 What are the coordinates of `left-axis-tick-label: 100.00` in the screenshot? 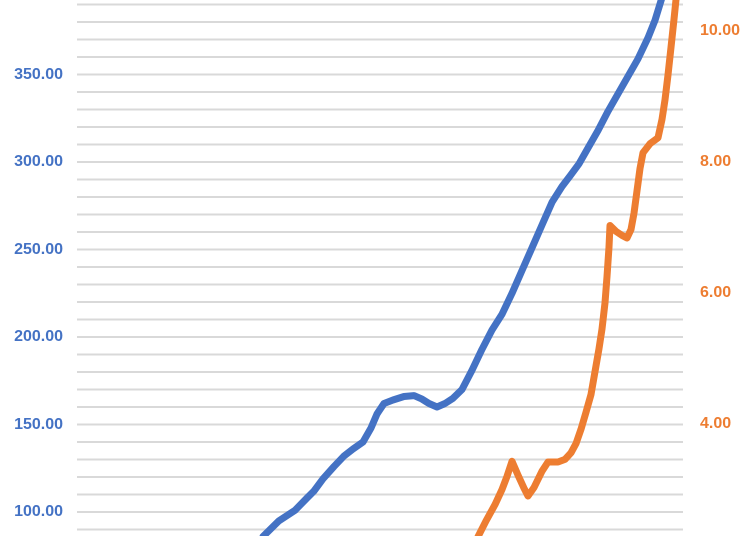 It's located at (38, 511).